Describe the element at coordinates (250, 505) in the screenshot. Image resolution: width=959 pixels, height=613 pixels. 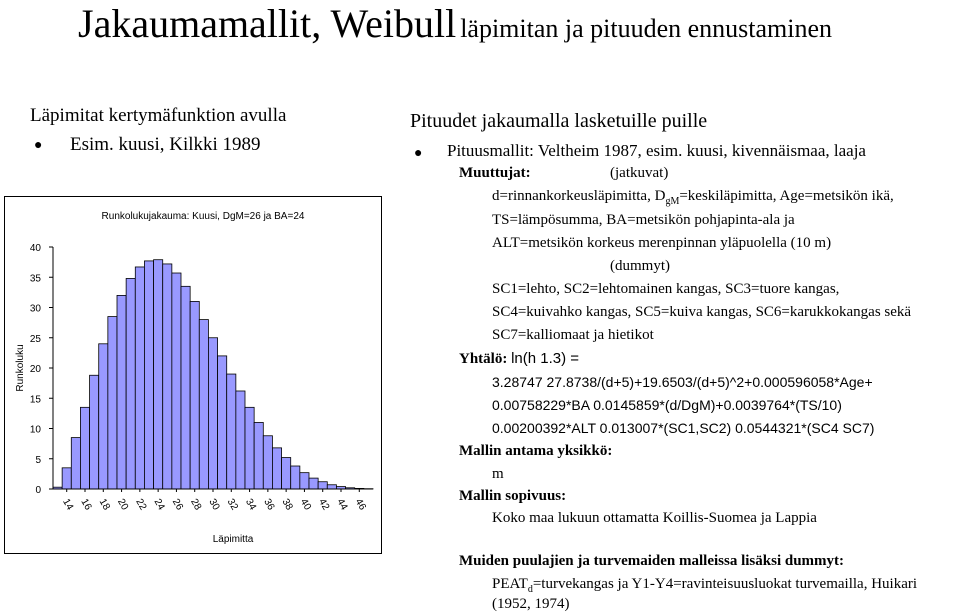
I see `x-tick-label: 34` at that location.